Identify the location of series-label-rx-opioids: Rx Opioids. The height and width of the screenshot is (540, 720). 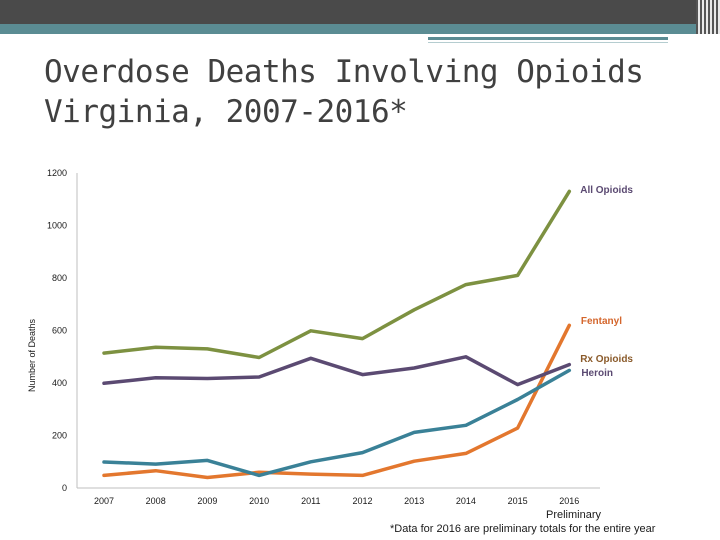
(606, 359).